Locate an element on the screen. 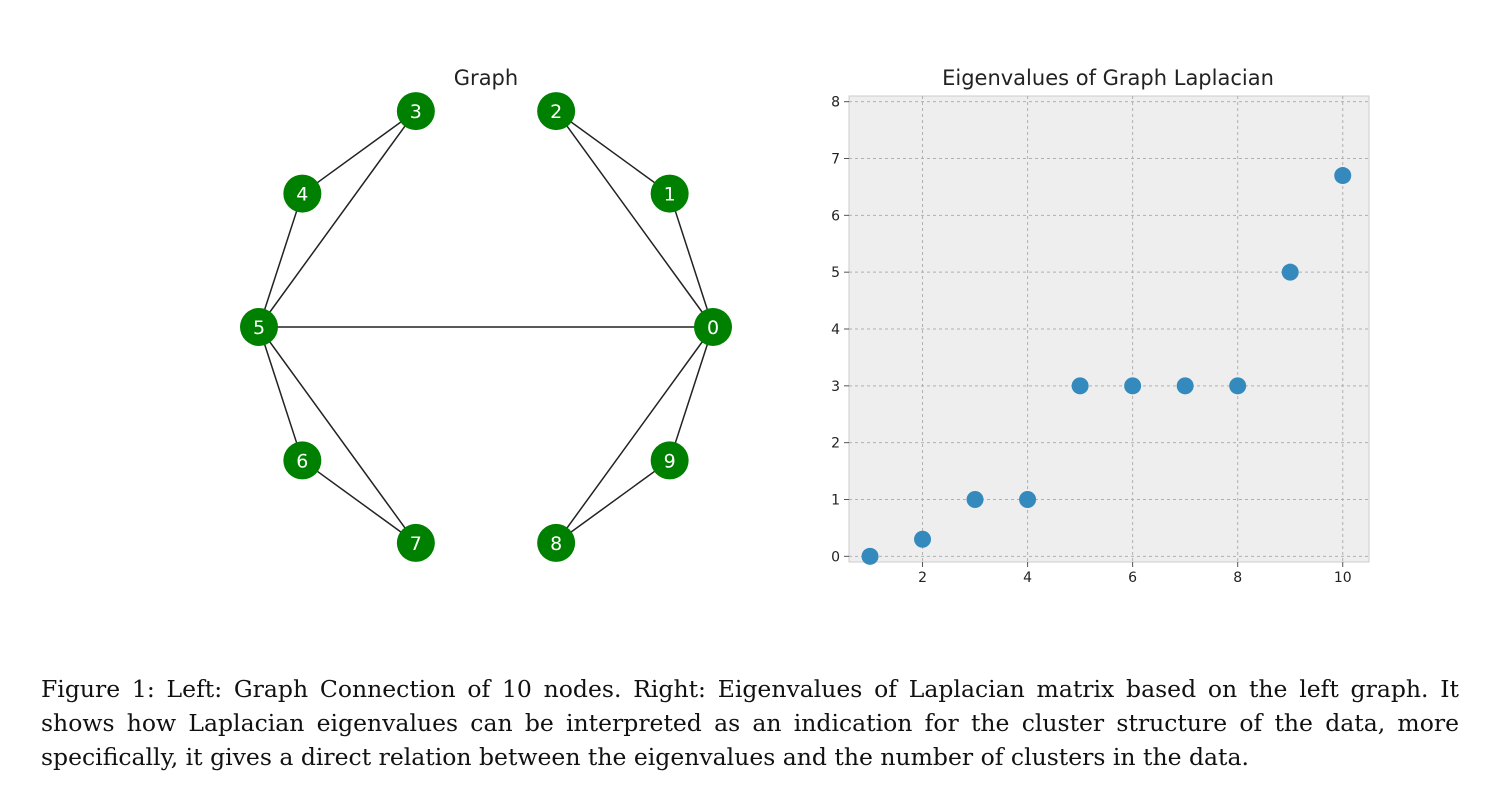 The width and height of the screenshot is (1500, 800). graph-node-label-2: 2 is located at coordinates (556, 112).